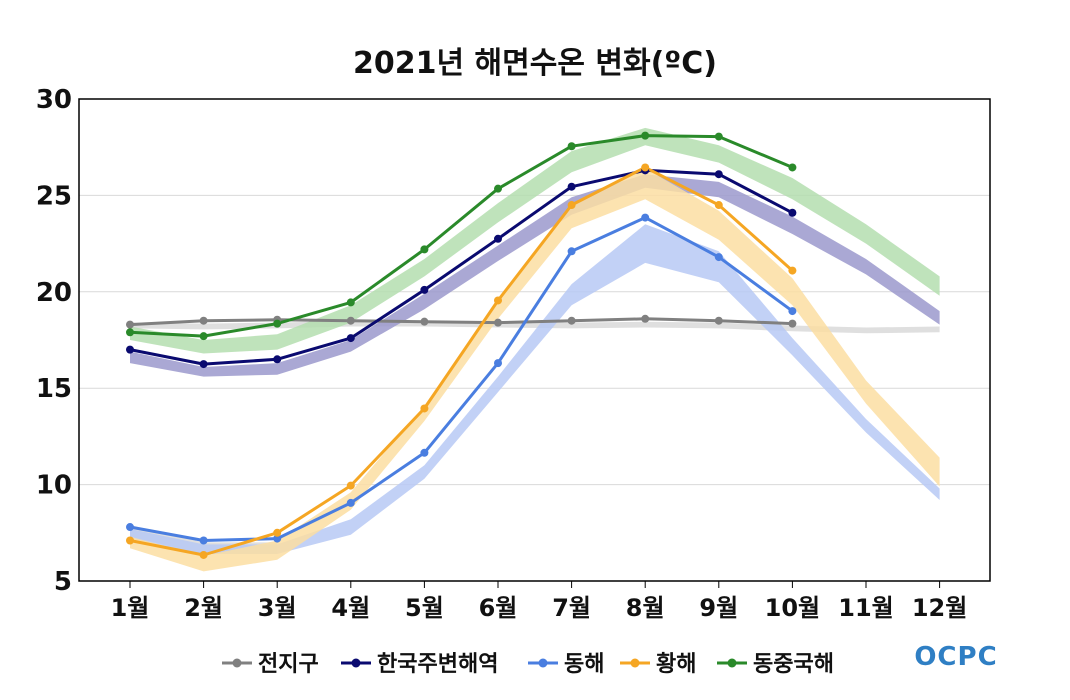 This screenshot has height=700, width=1070. I want to click on x-tick-label: 10월, so click(792, 608).